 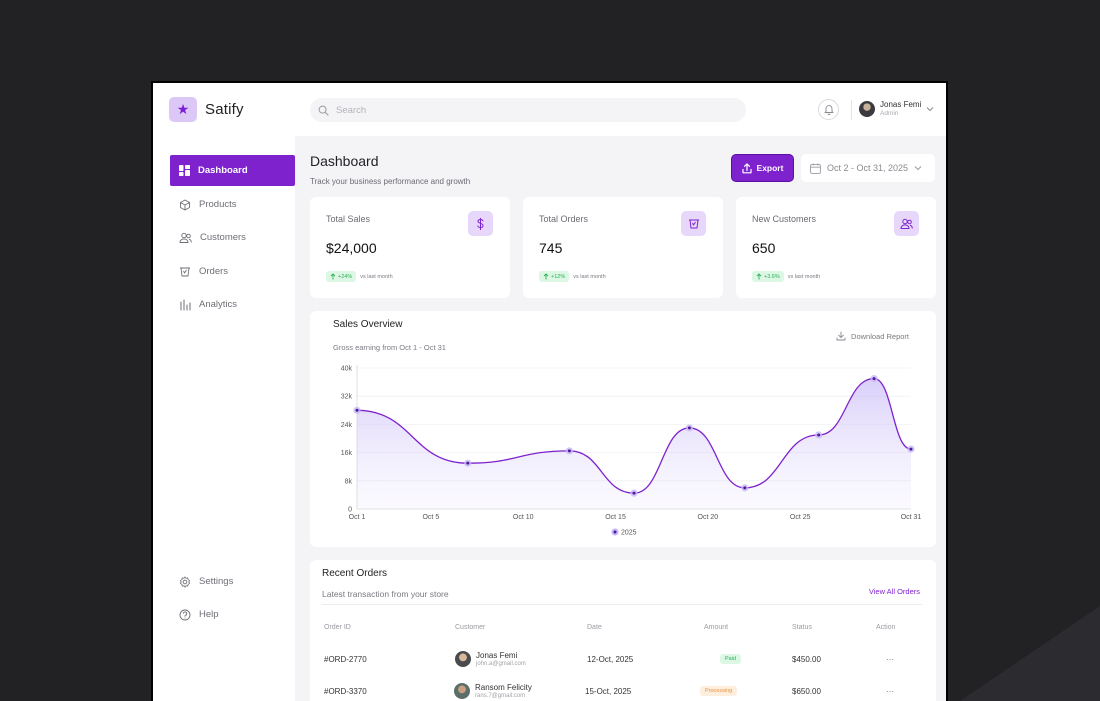 I want to click on area-fill, so click(x=634, y=443).